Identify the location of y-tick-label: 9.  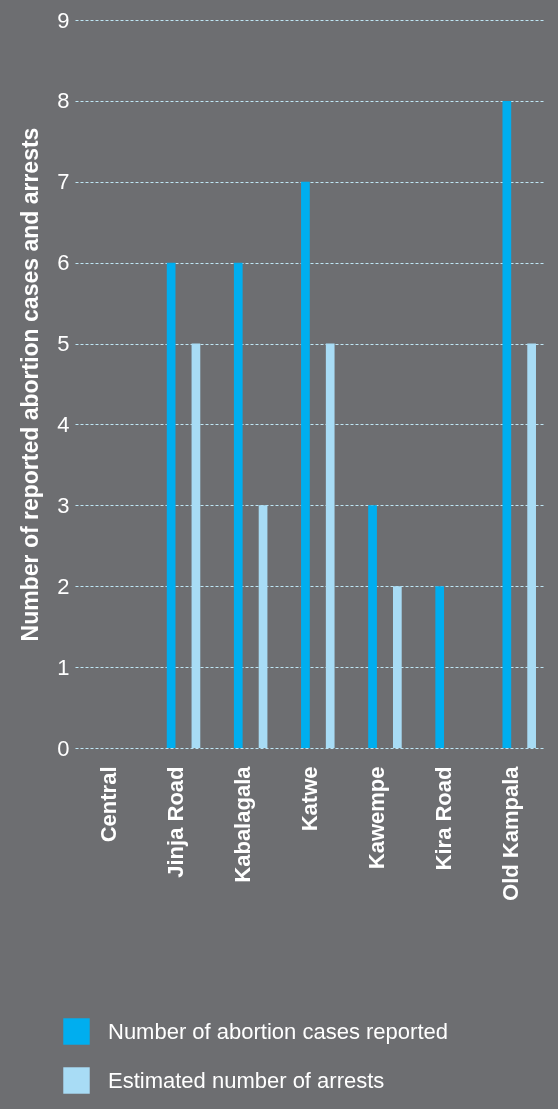
(63, 20).